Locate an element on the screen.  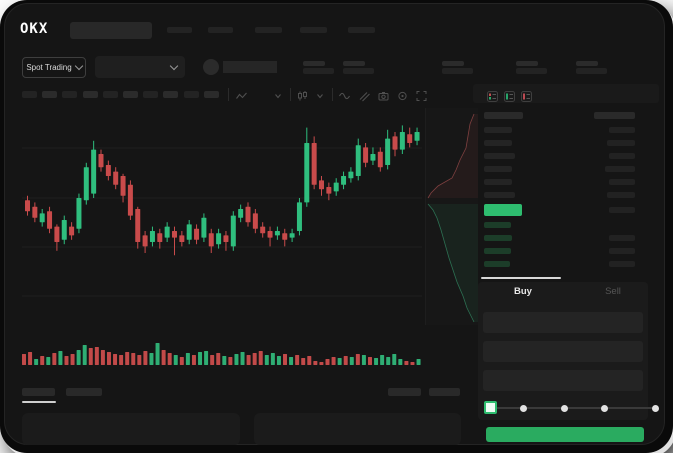
indicator-wave-icon is located at coordinates (345, 95).